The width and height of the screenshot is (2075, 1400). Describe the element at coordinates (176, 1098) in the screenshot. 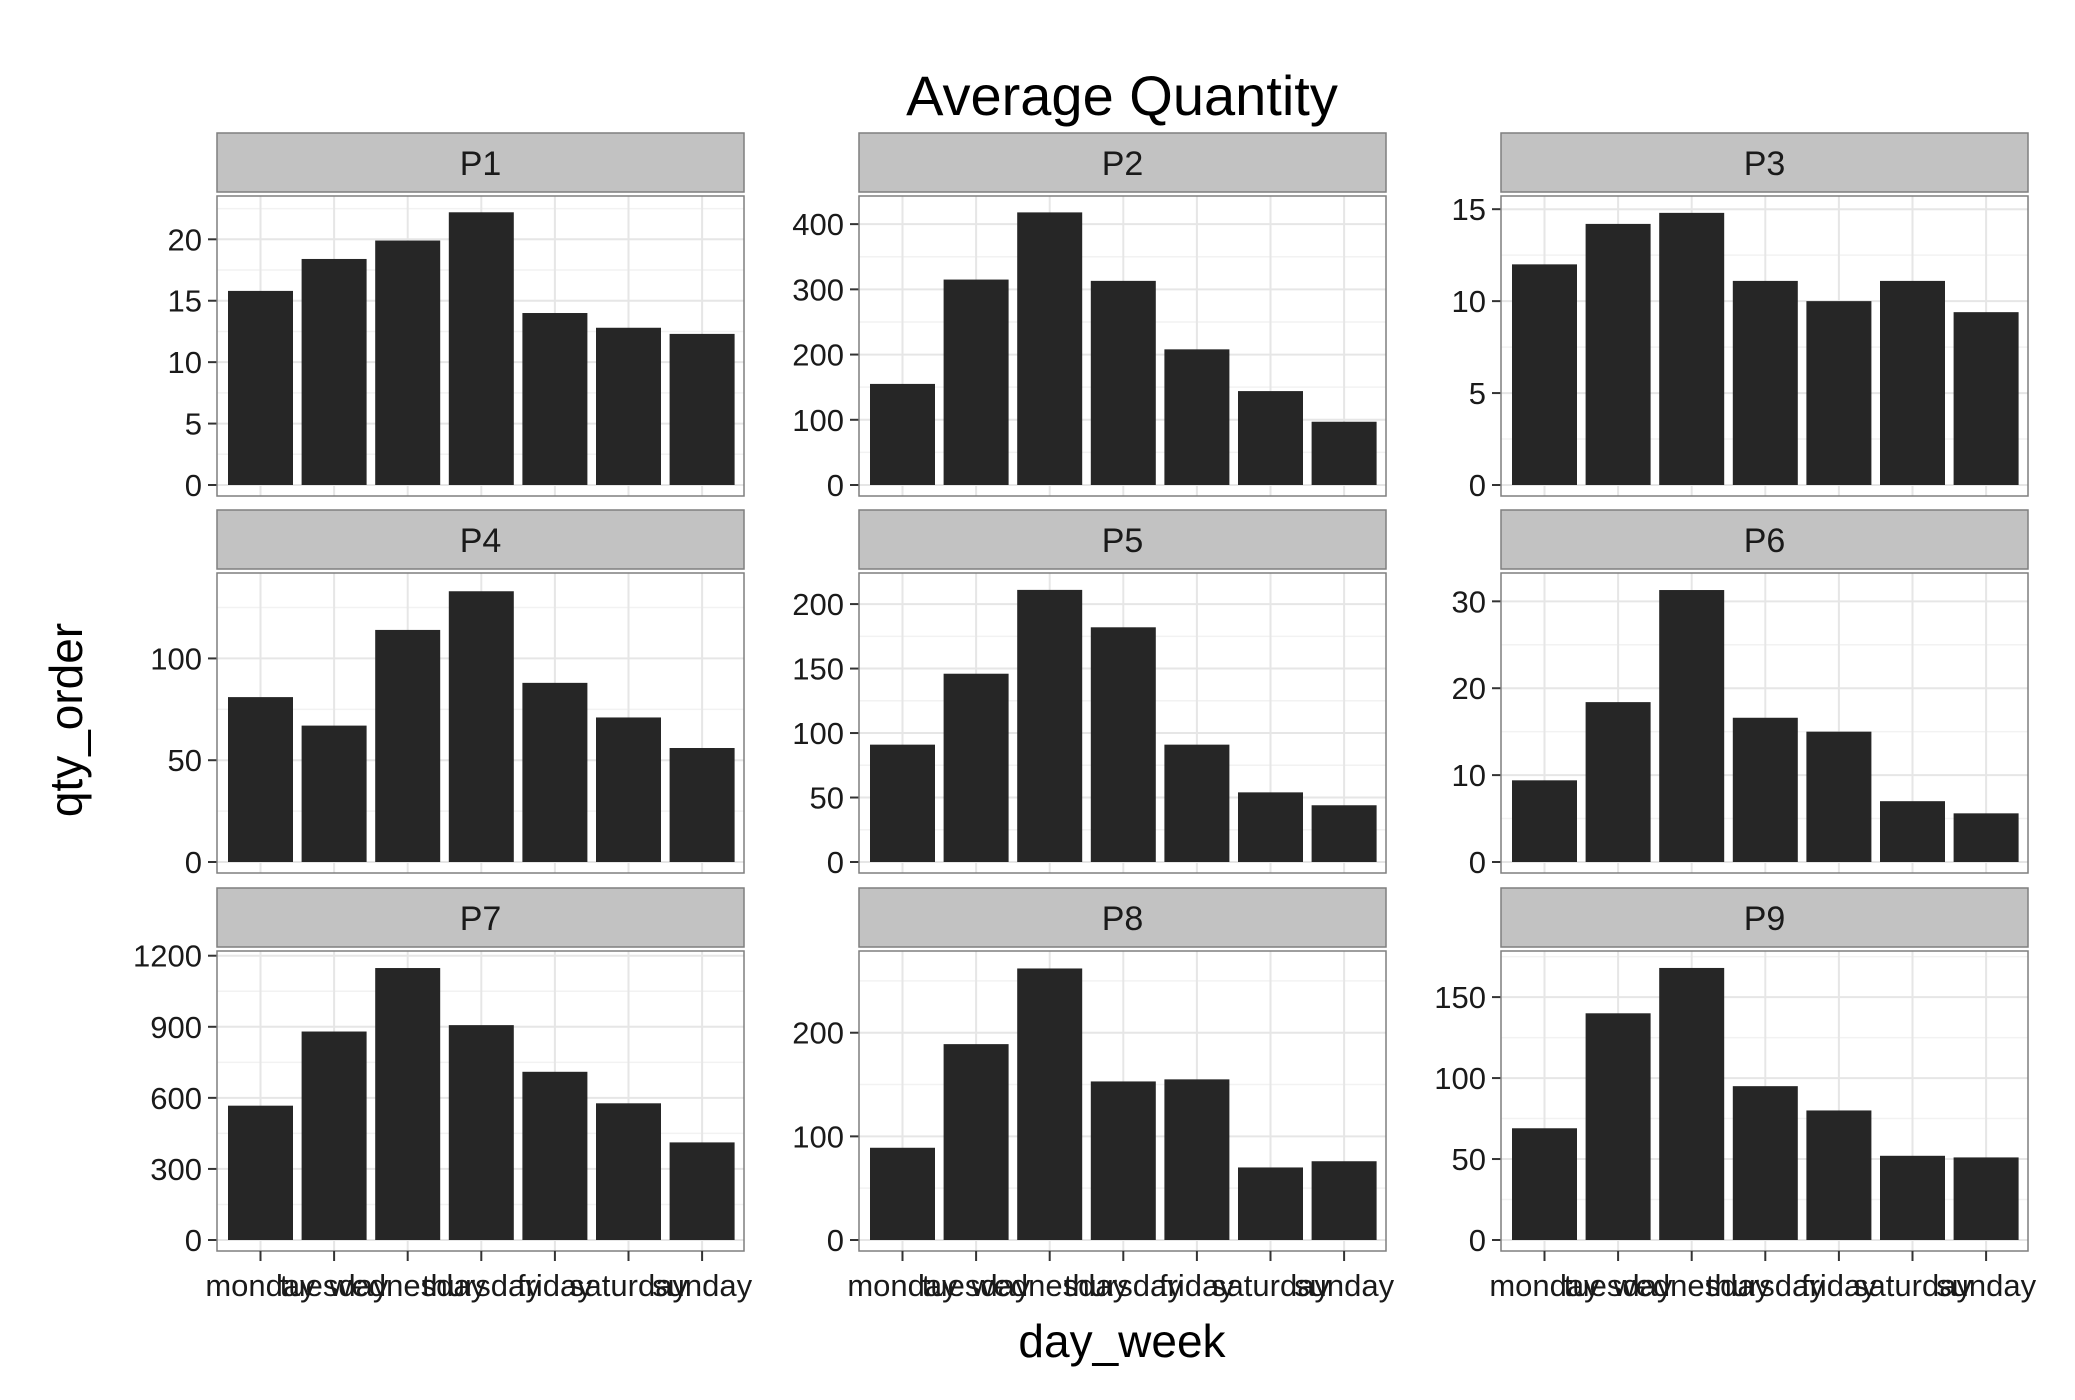

I see `y-tick-label: 600` at that location.